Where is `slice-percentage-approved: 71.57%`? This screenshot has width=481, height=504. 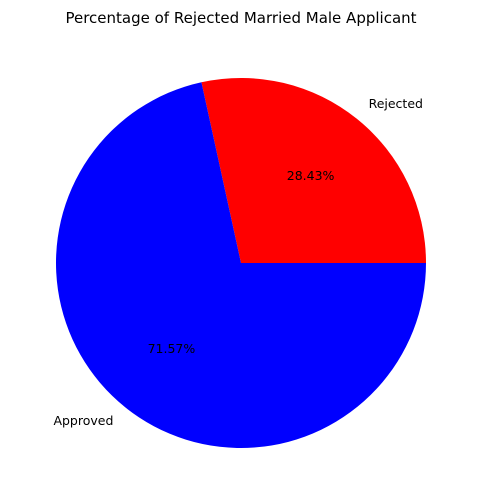
slice-percentage-approved: 71.57% is located at coordinates (172, 348).